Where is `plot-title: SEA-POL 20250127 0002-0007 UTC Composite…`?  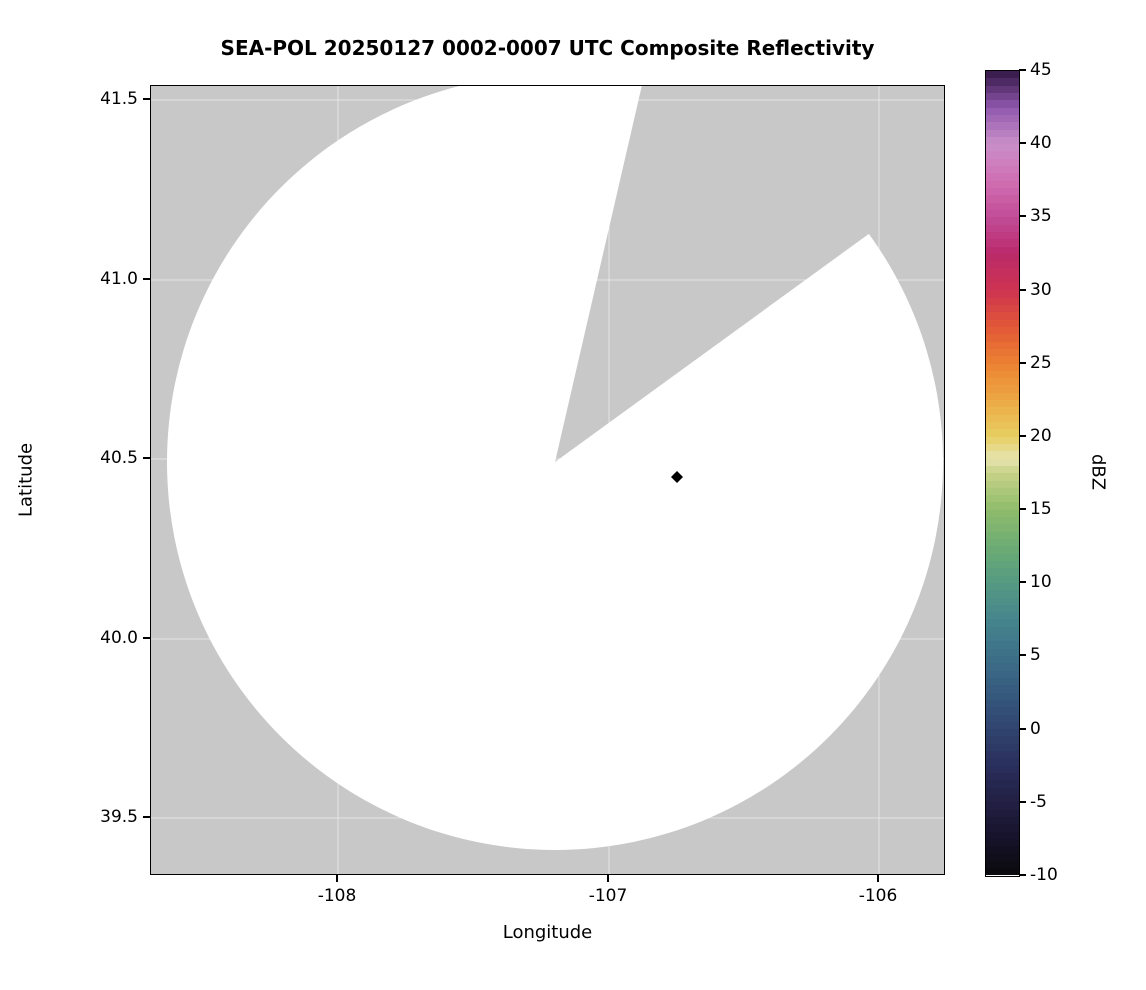 plot-title: SEA-POL 20250127 0002-0007 UTC Composite… is located at coordinates (547, 48).